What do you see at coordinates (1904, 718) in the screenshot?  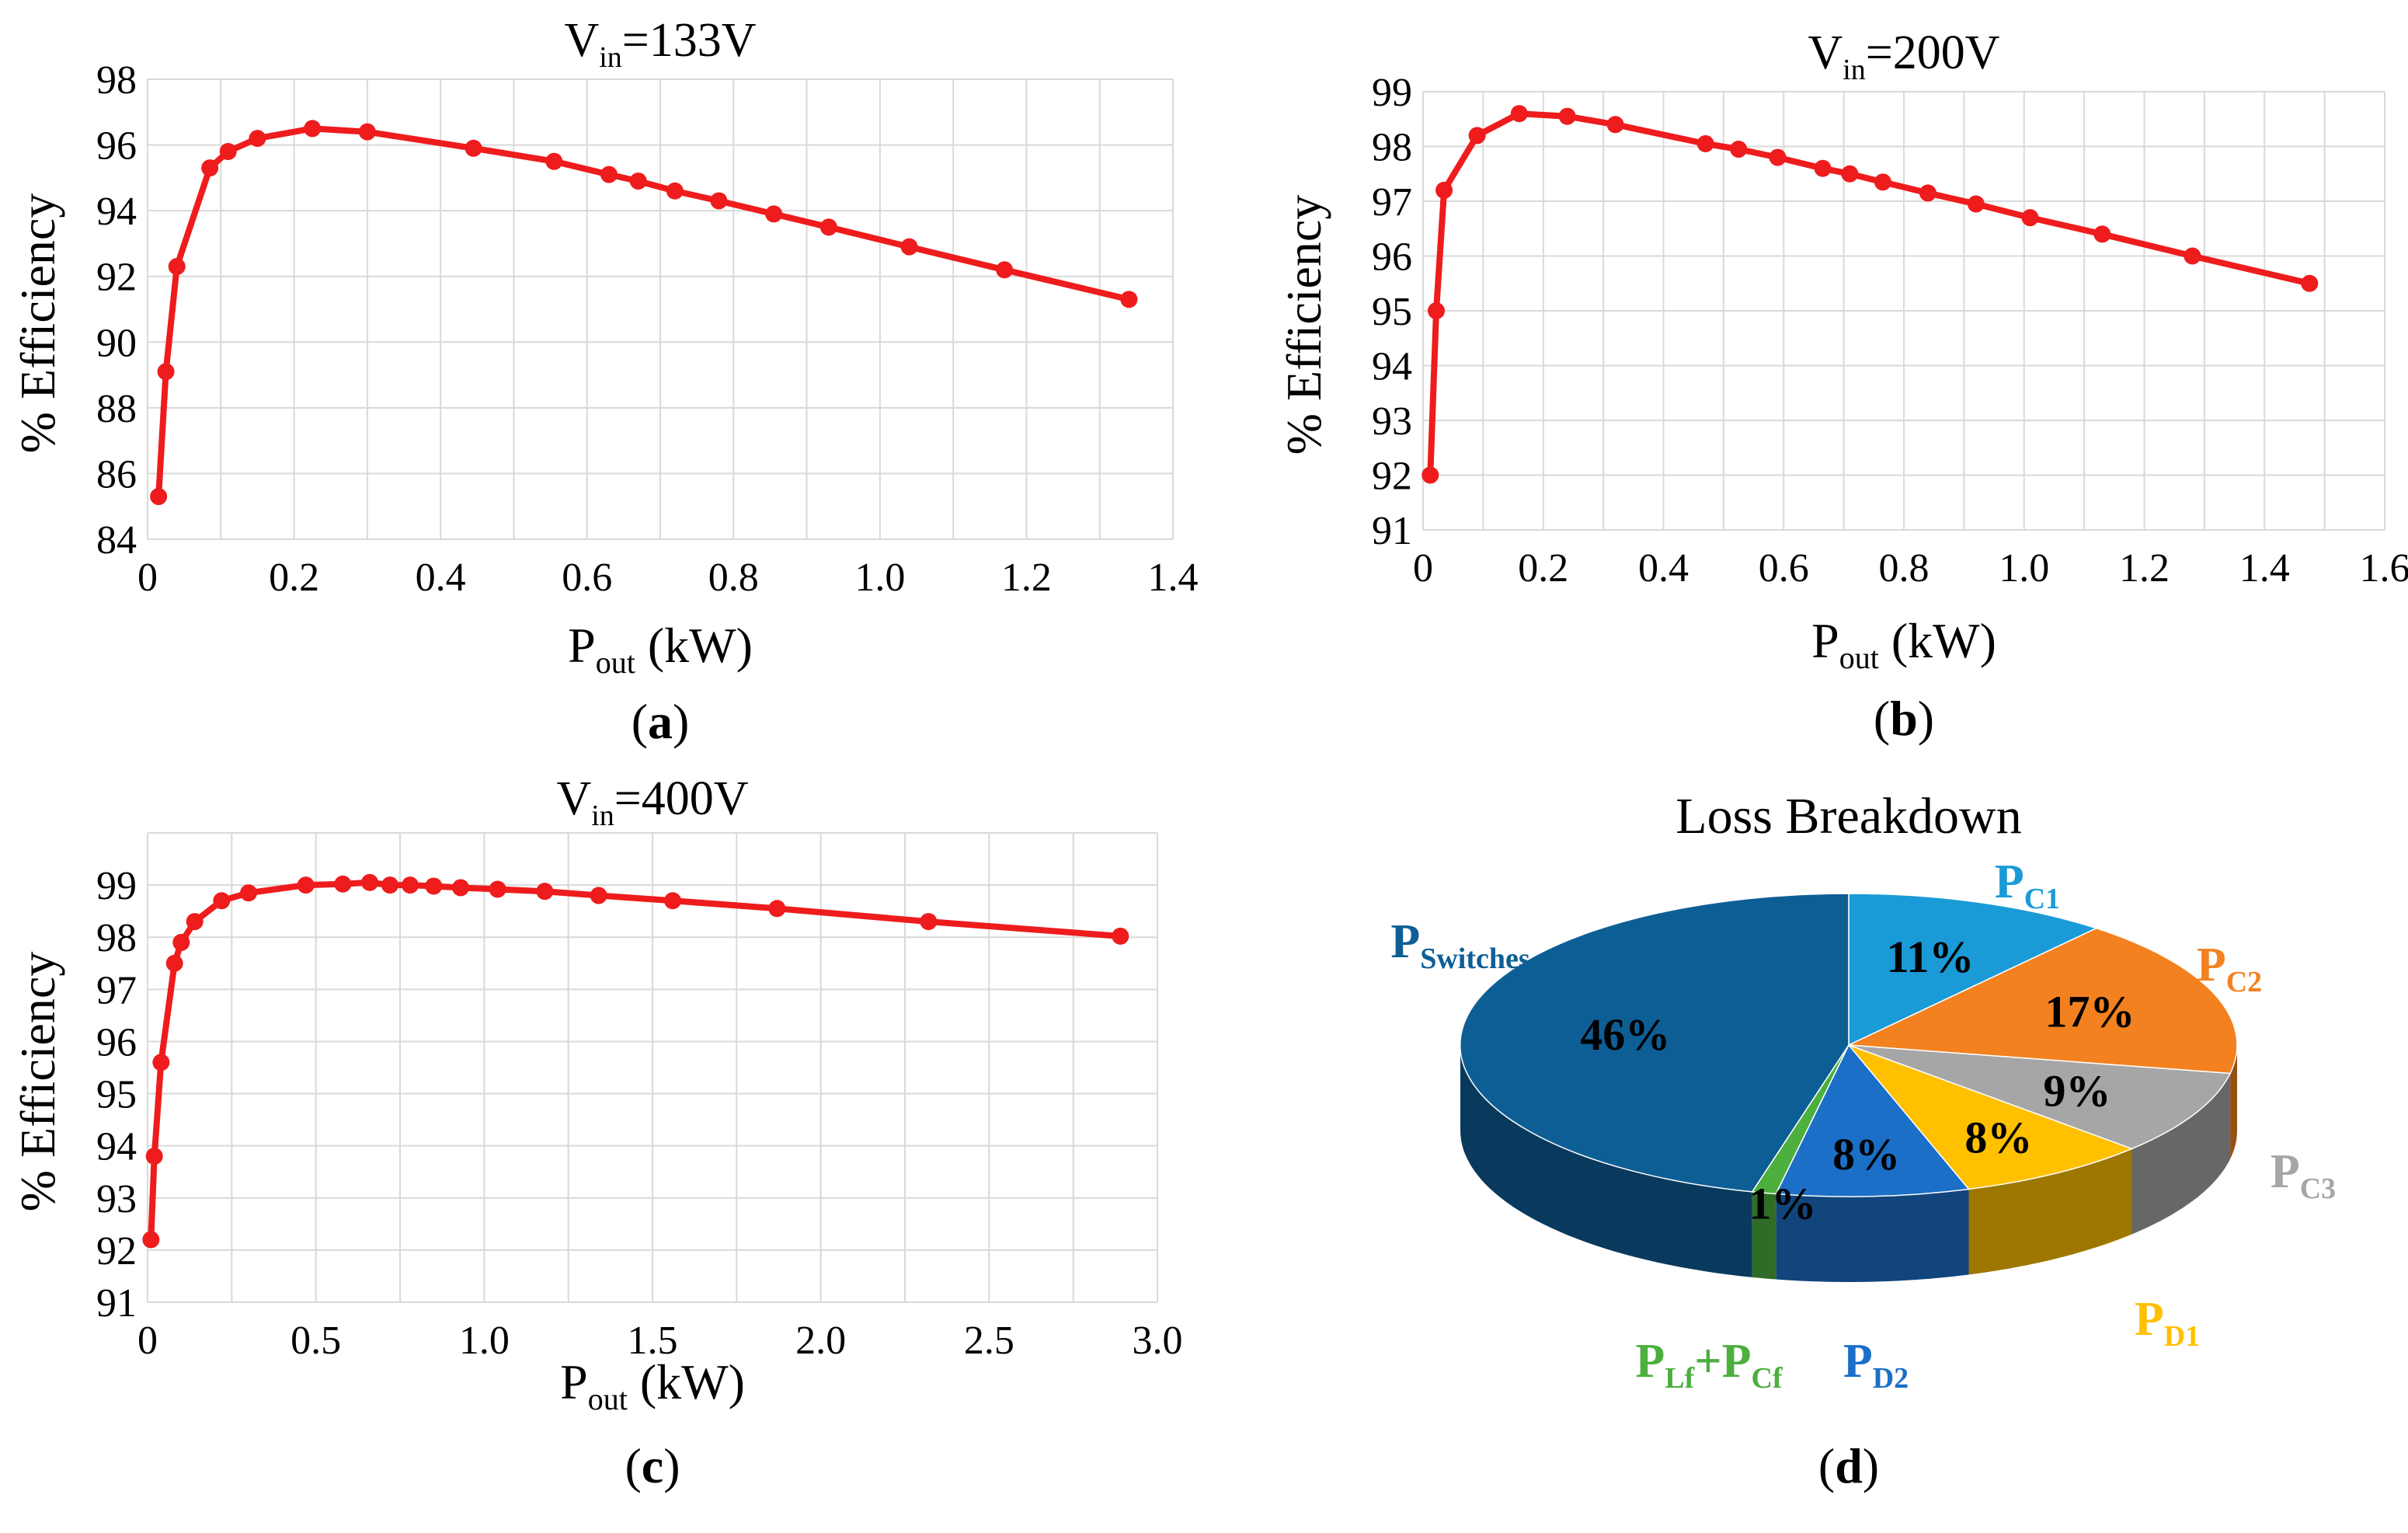 I see `panel-label: (b)` at bounding box center [1904, 718].